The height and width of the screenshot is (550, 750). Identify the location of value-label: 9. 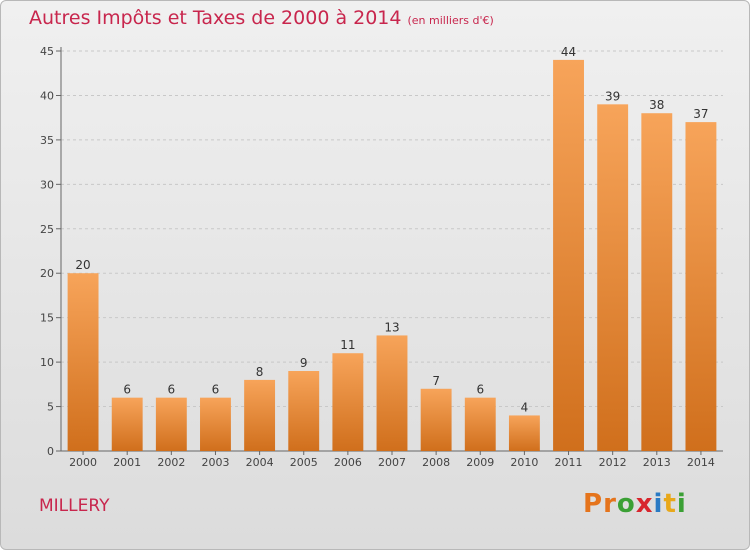
(304, 363).